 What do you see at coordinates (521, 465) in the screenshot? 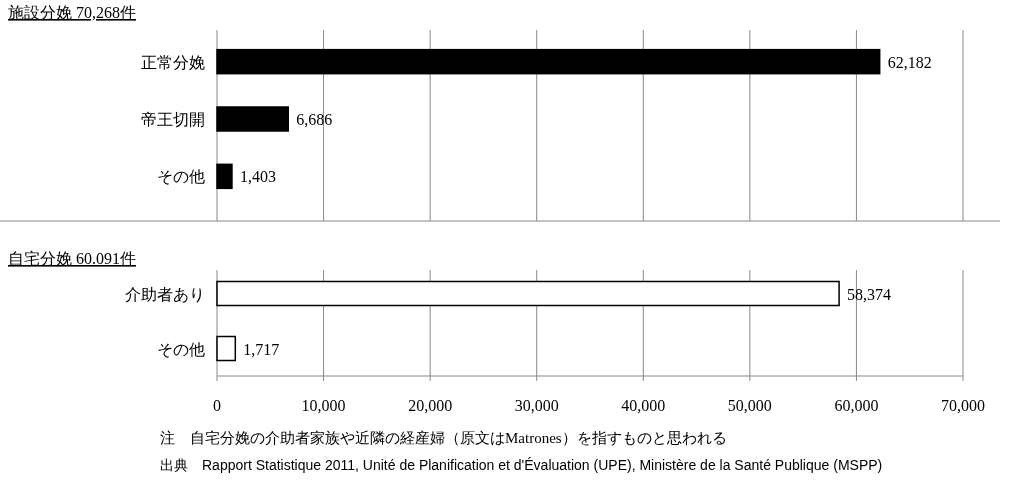
I see `source-note: 出典 Rapport Statistique 2011, Unité de Planification et d'Évaluation (UPE), Ministère de la Santé Publique (MSPP)` at bounding box center [521, 465].